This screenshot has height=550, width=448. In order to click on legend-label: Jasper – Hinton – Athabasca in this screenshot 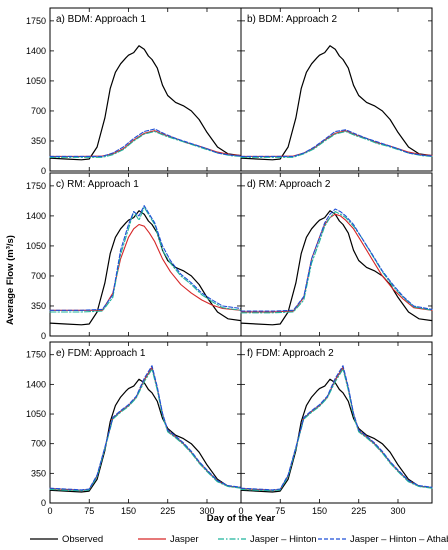, I will do `click(399, 539)`.